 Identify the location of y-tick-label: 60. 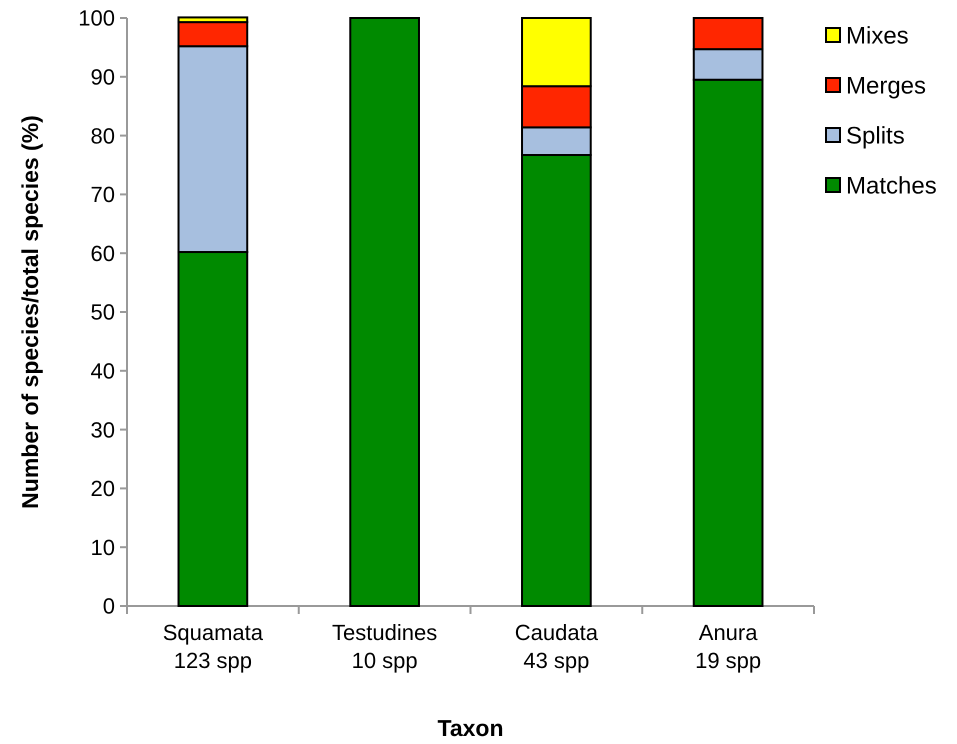
(102, 253).